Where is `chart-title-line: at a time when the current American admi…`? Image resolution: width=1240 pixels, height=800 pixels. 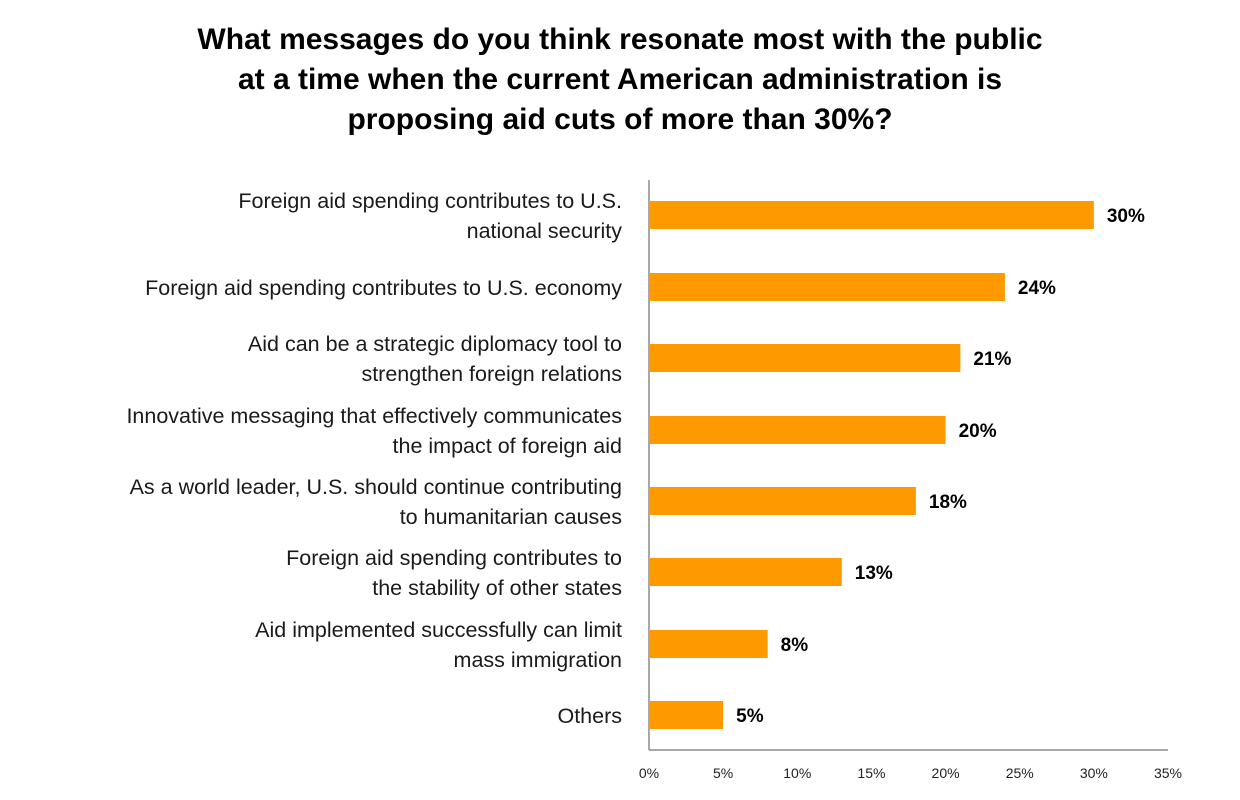 chart-title-line: at a time when the current American admi… is located at coordinates (620, 79).